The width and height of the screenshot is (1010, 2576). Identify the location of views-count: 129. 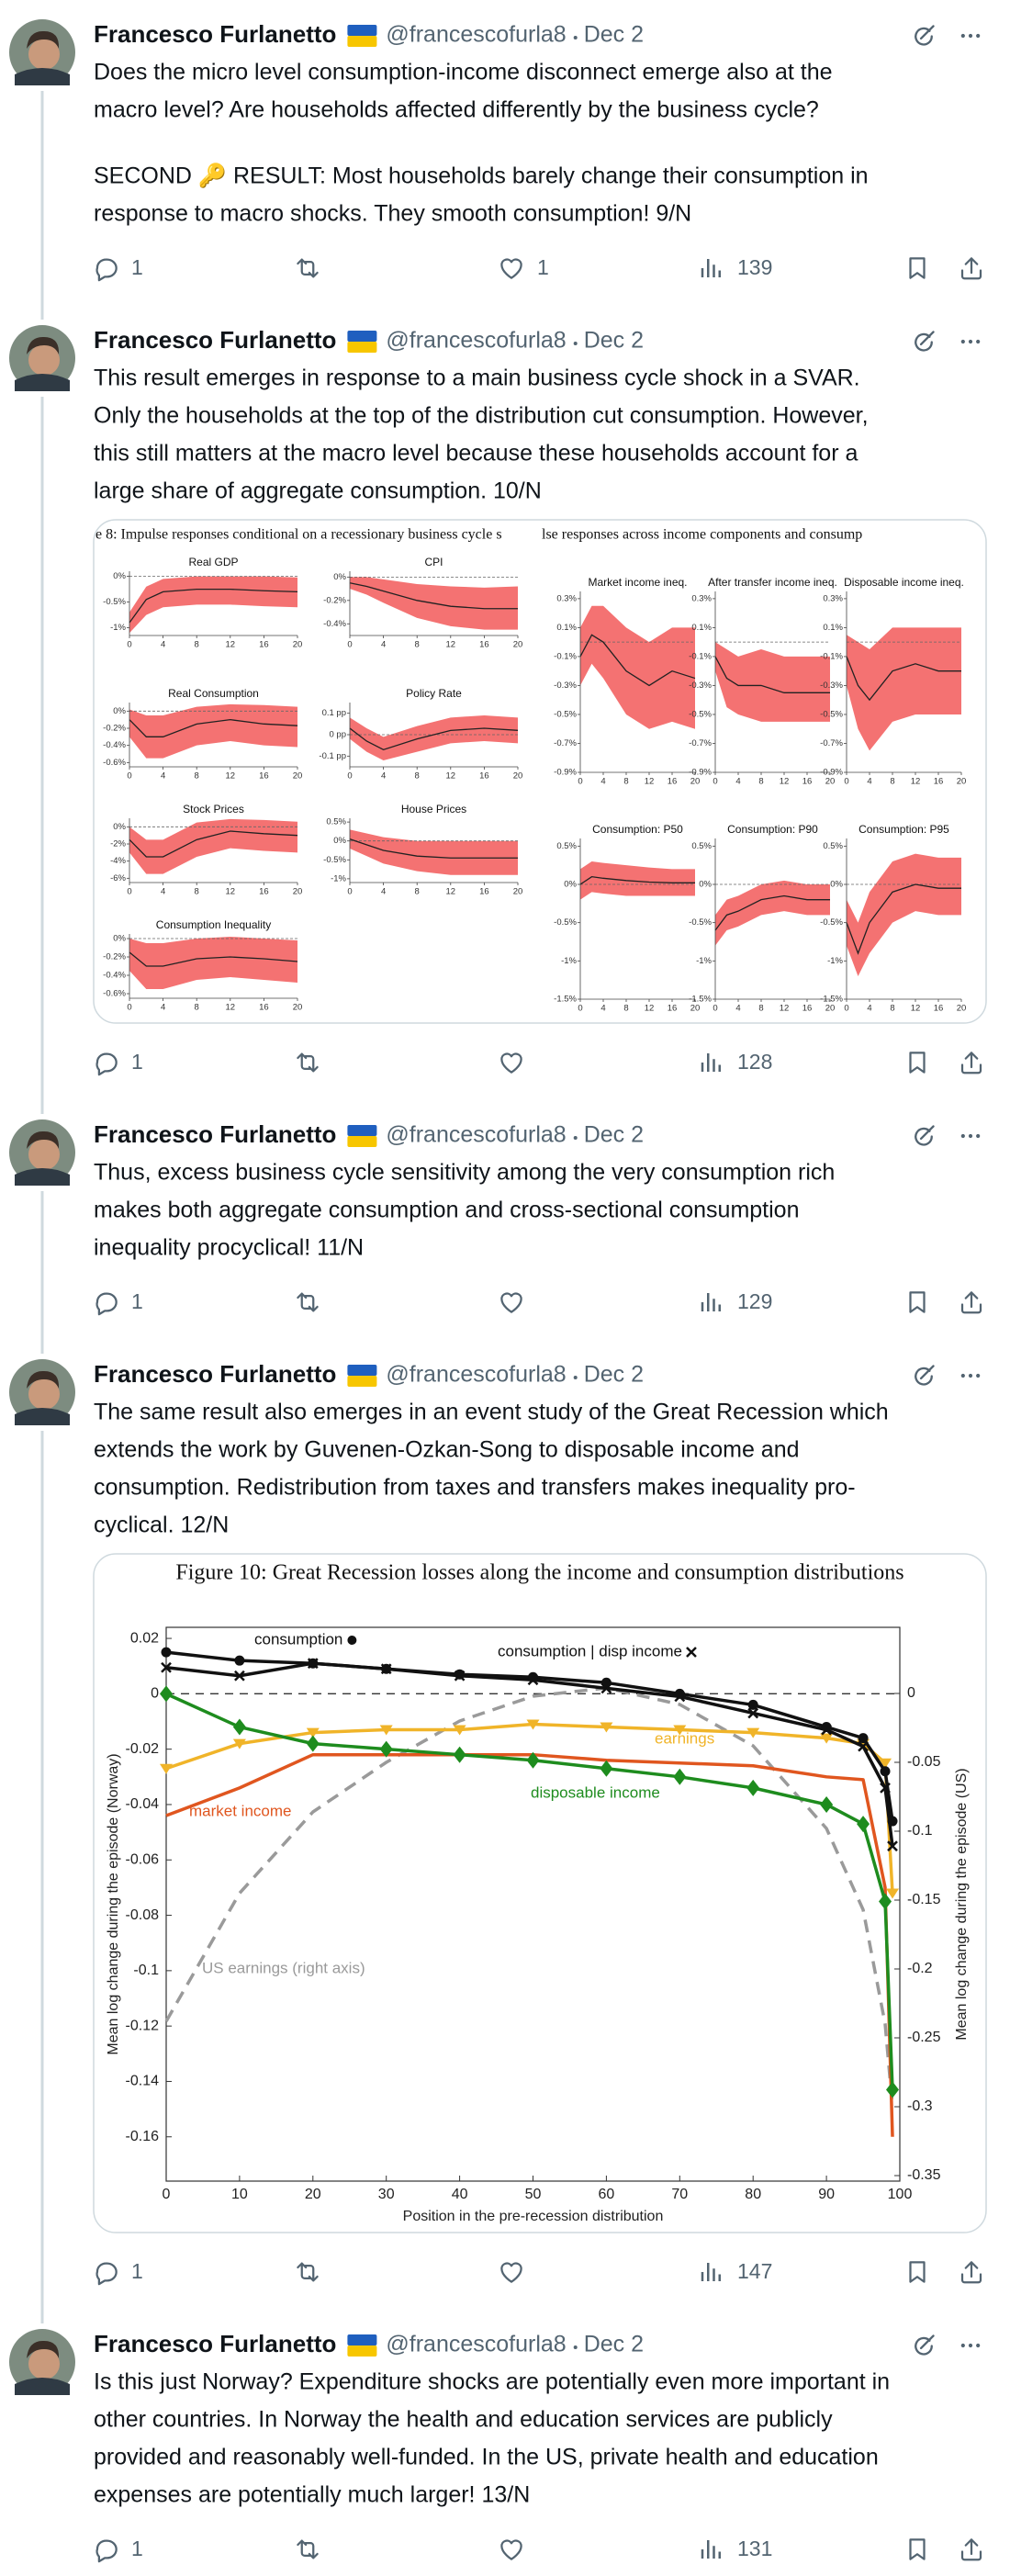
(755, 1301).